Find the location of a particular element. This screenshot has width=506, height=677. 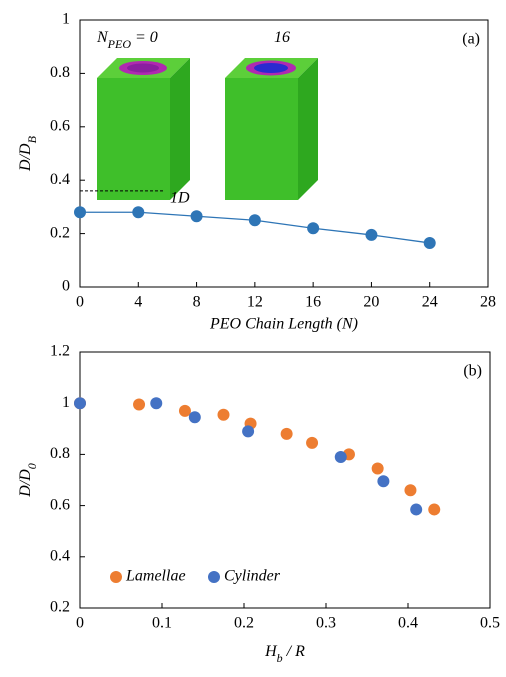

inset-label: 16 is located at coordinates (282, 37).